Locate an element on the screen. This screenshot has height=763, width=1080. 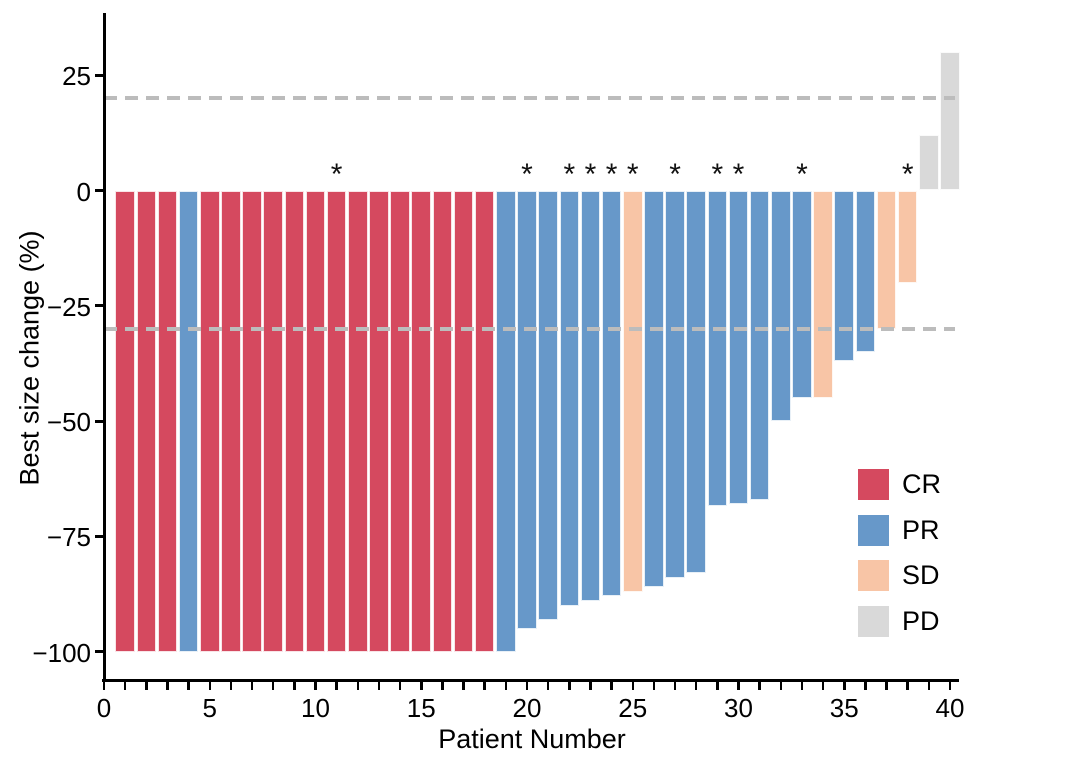
asterisk-patient-30: * is located at coordinates (738, 174).